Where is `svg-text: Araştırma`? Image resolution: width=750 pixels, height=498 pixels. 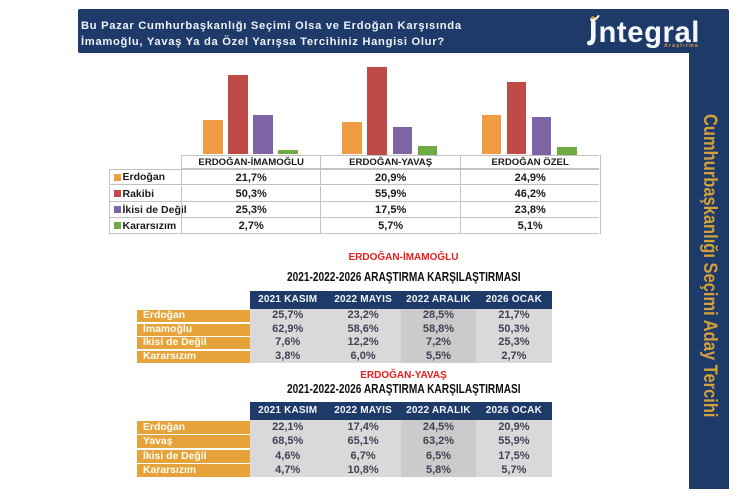 svg-text: Araştırma is located at coordinates (681, 46).